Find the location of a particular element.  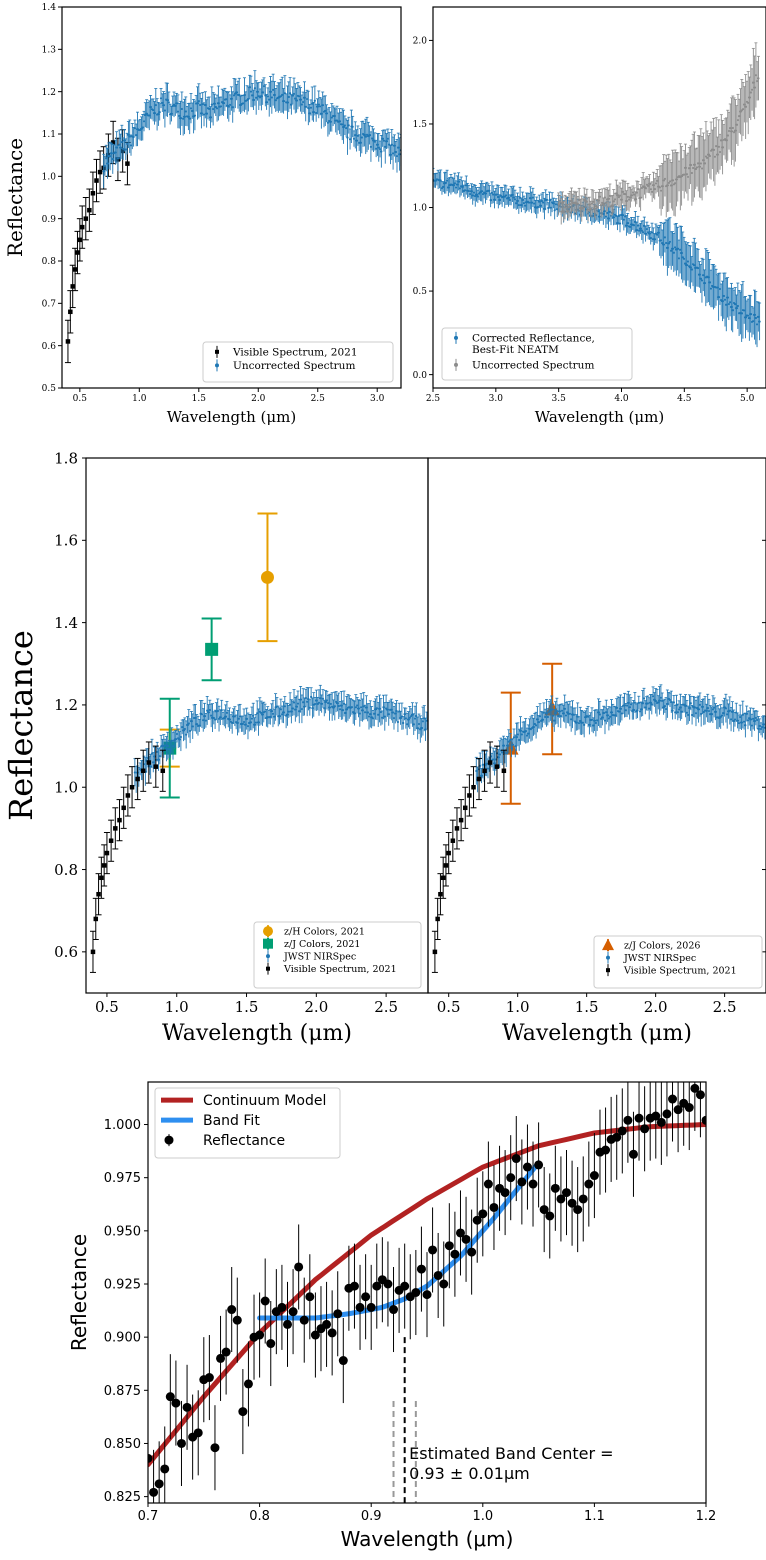

y-tick-label: 1.4 is located at coordinates (66, 623).